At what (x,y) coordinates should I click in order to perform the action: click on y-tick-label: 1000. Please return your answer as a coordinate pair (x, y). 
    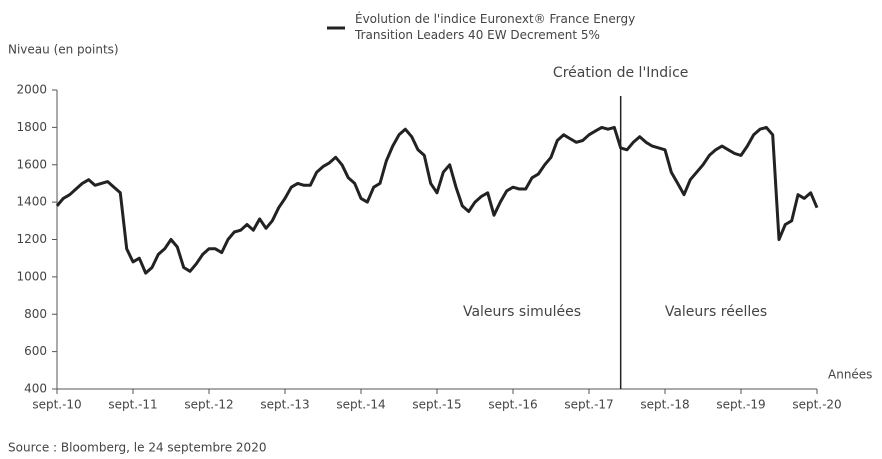
    Looking at the image, I should click on (31, 276).